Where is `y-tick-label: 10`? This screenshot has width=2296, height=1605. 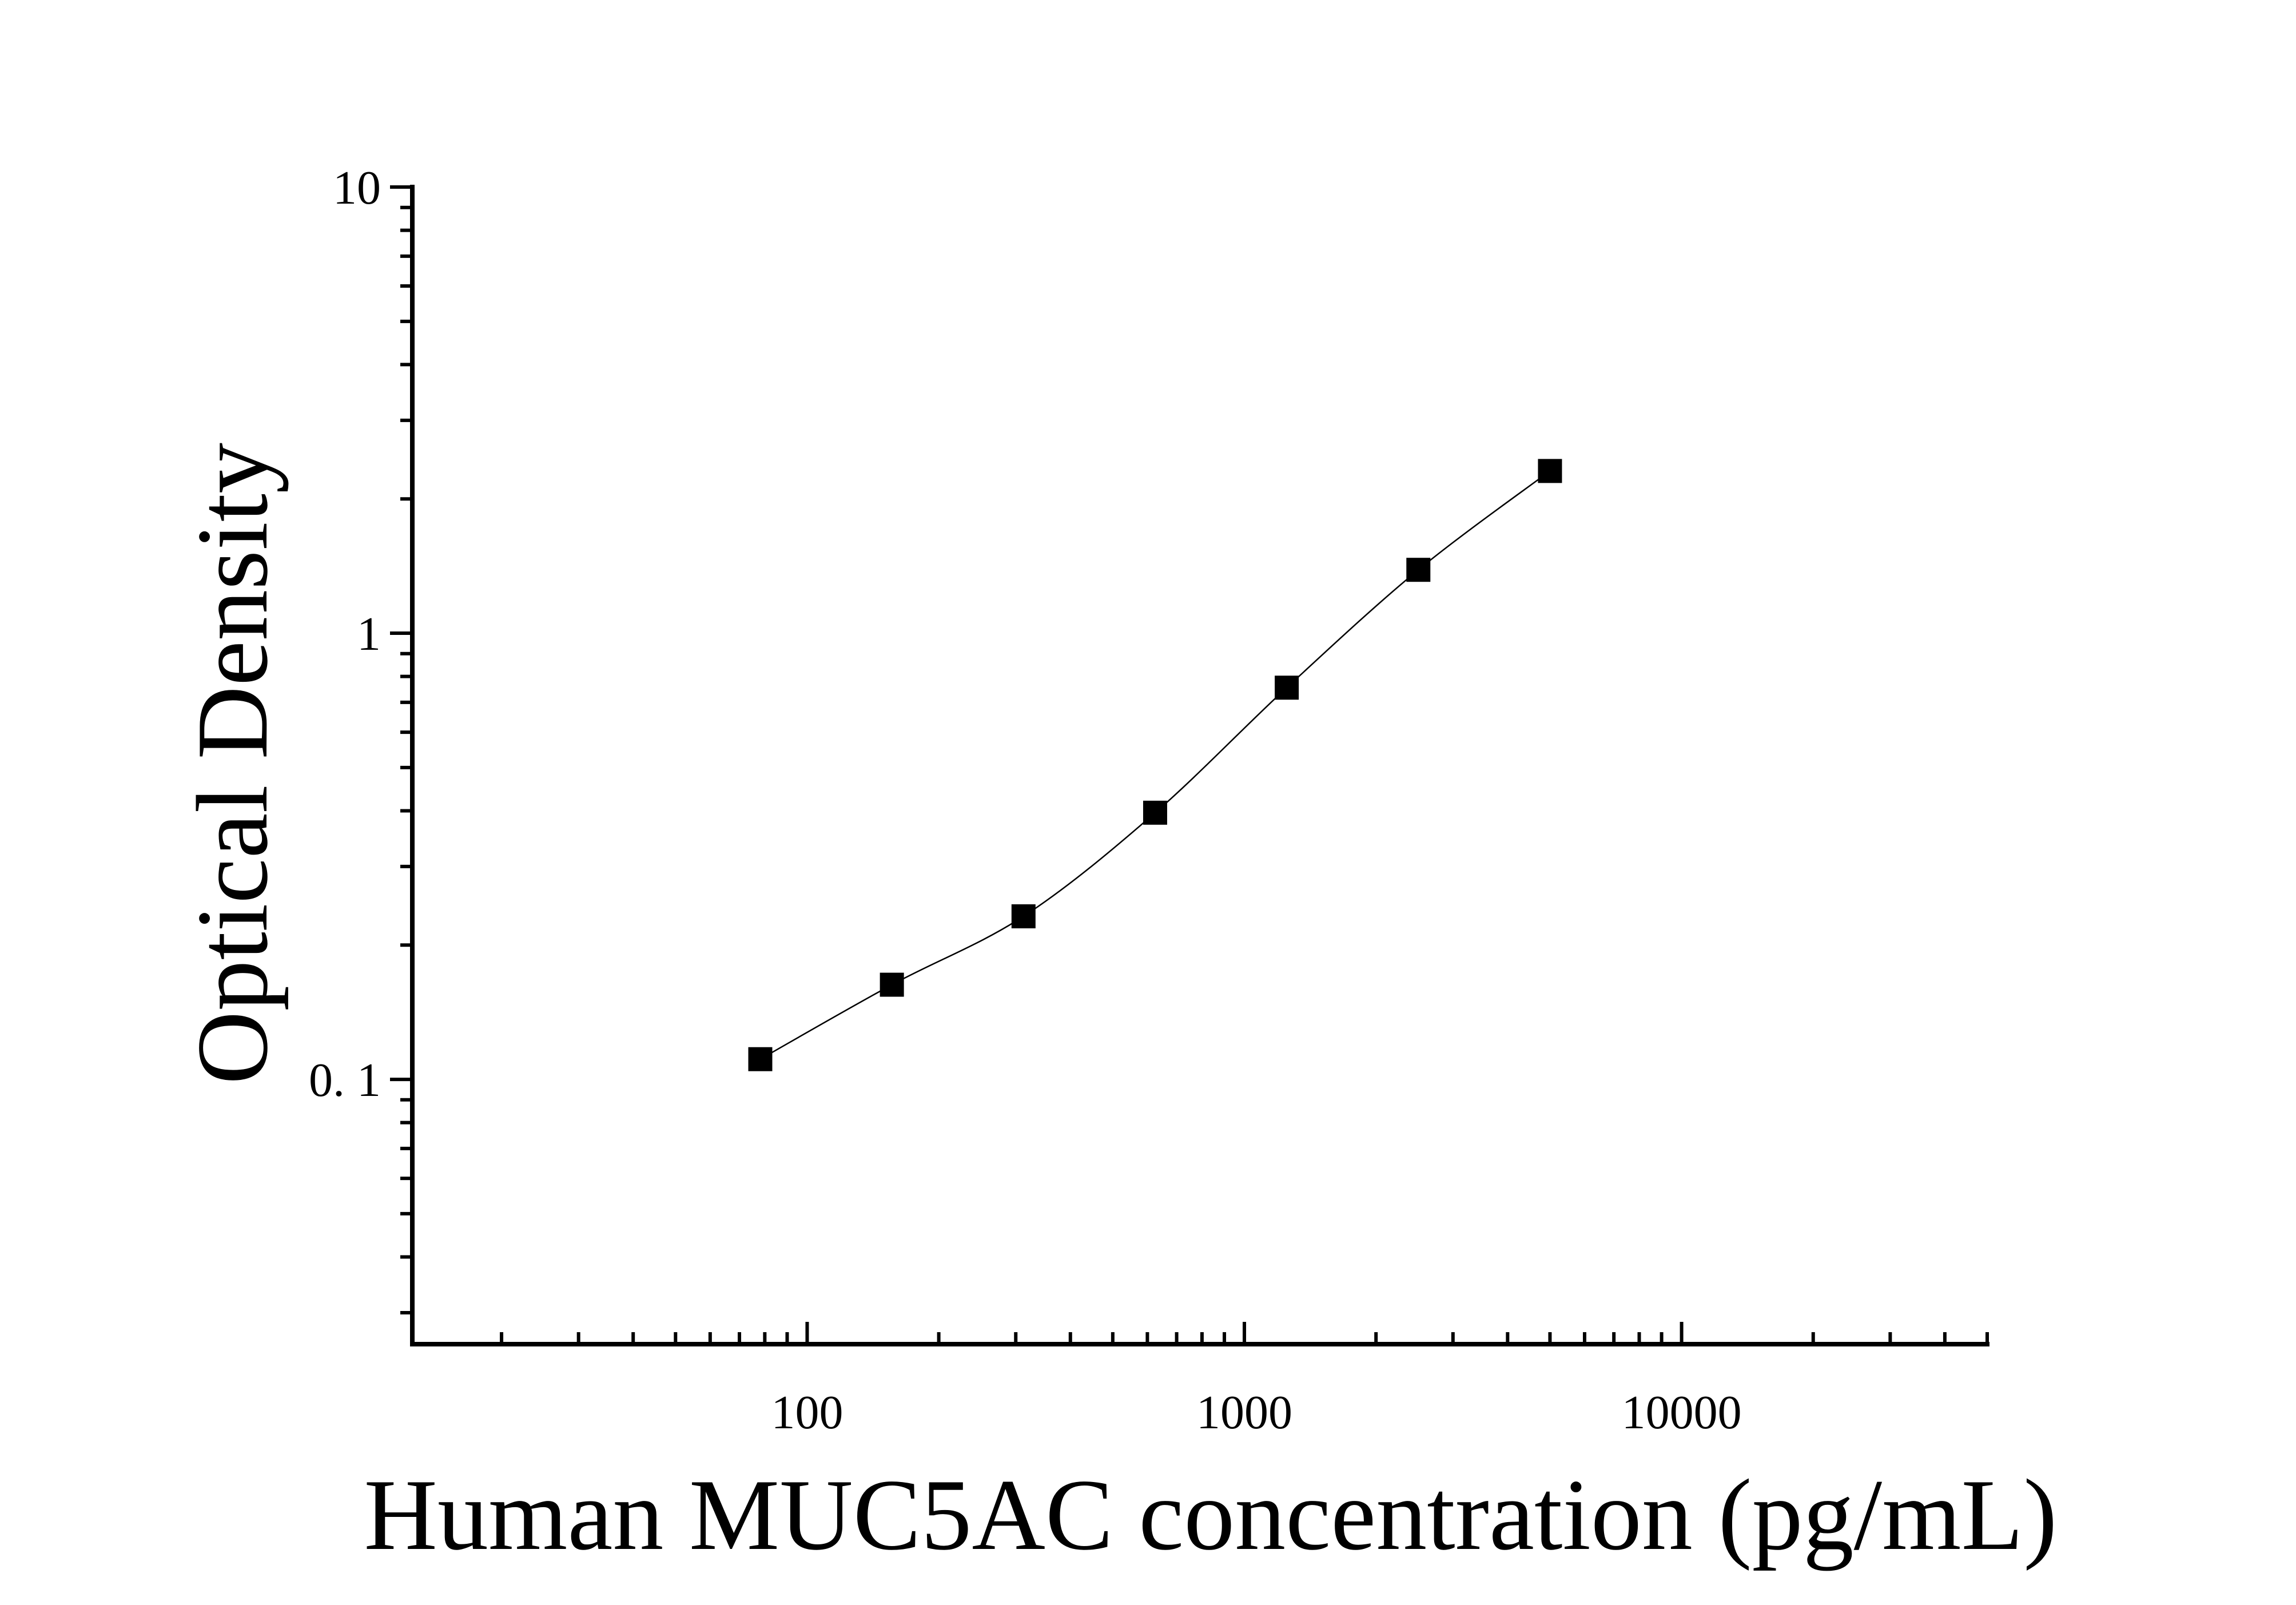
y-tick-label: 10 is located at coordinates (357, 187).